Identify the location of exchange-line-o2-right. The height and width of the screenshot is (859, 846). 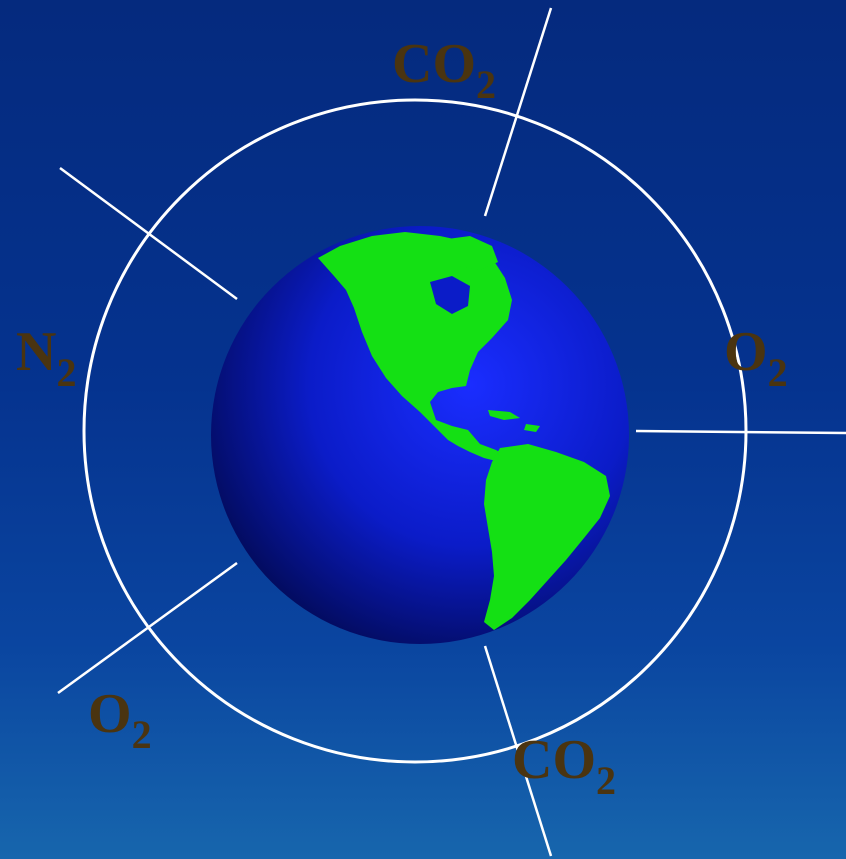
(740, 432).